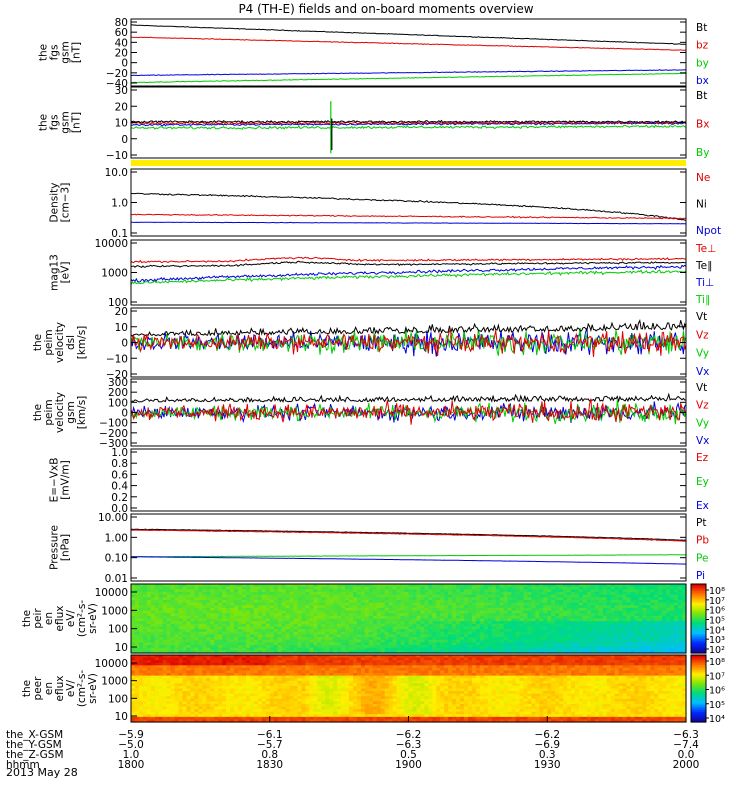  What do you see at coordinates (708, 231) in the screenshot?
I see `legend-entry: Npot` at bounding box center [708, 231].